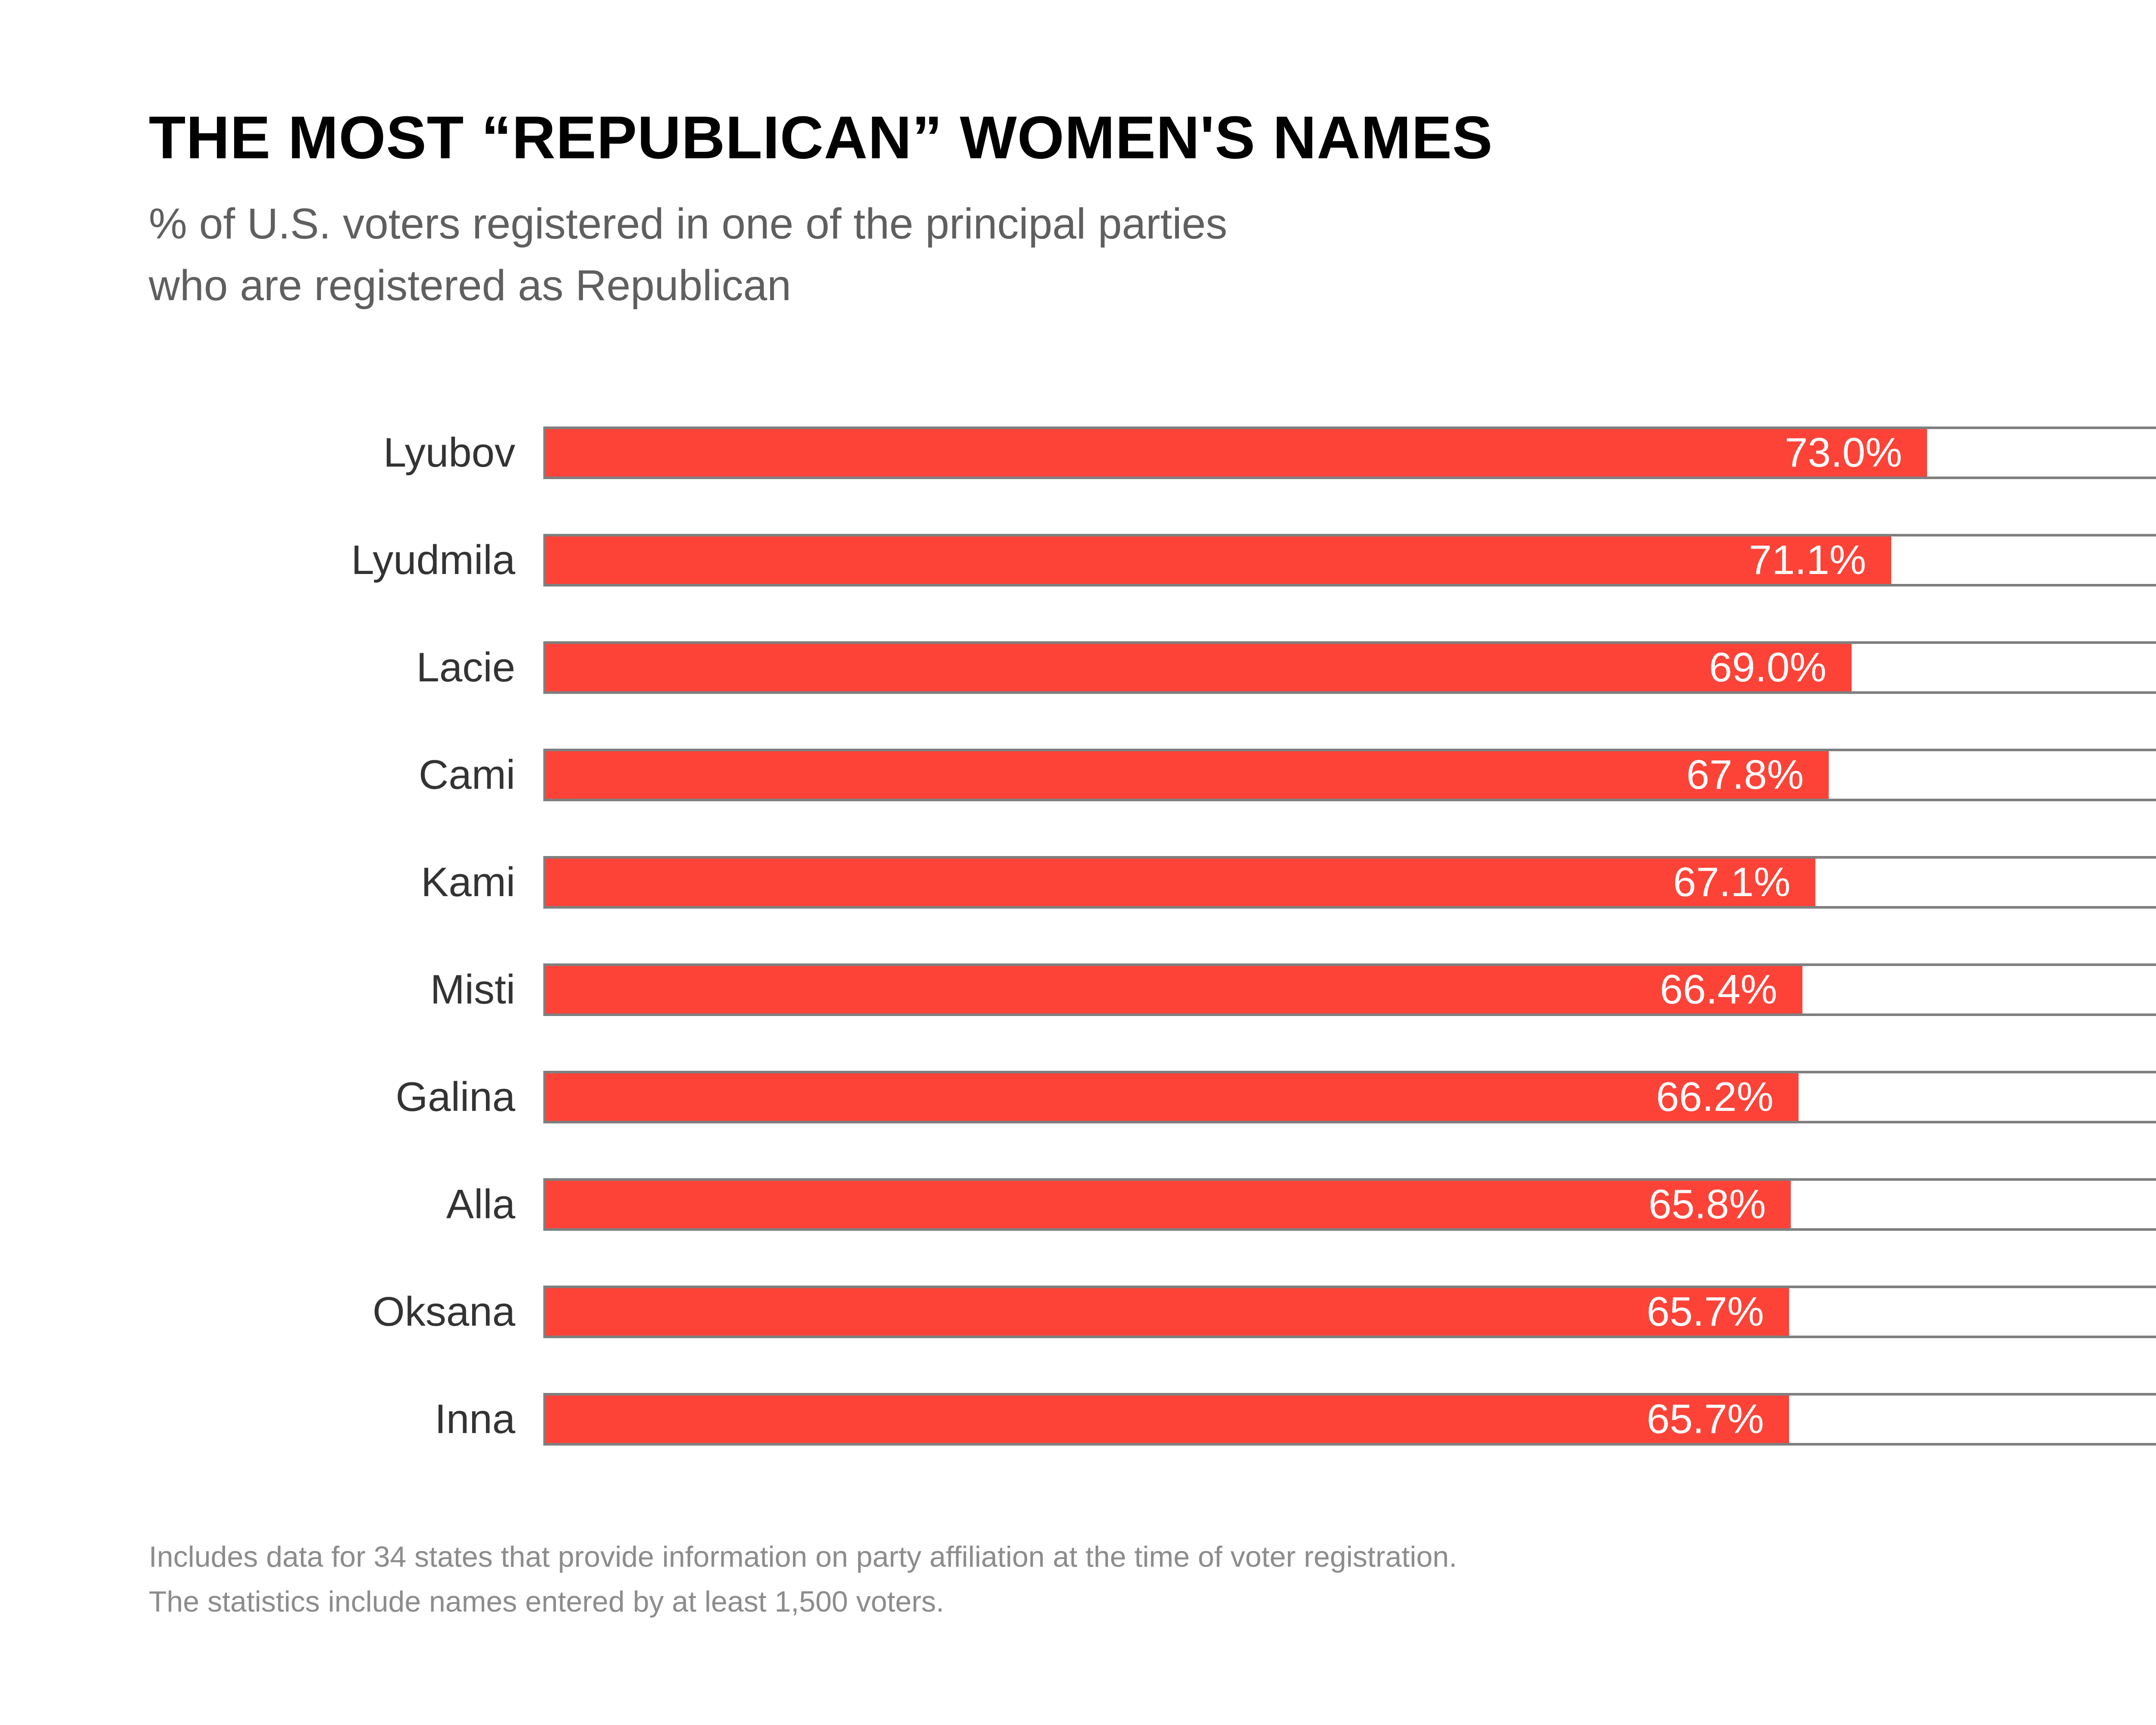  I want to click on bar-category-label: Oksana, so click(444, 1312).